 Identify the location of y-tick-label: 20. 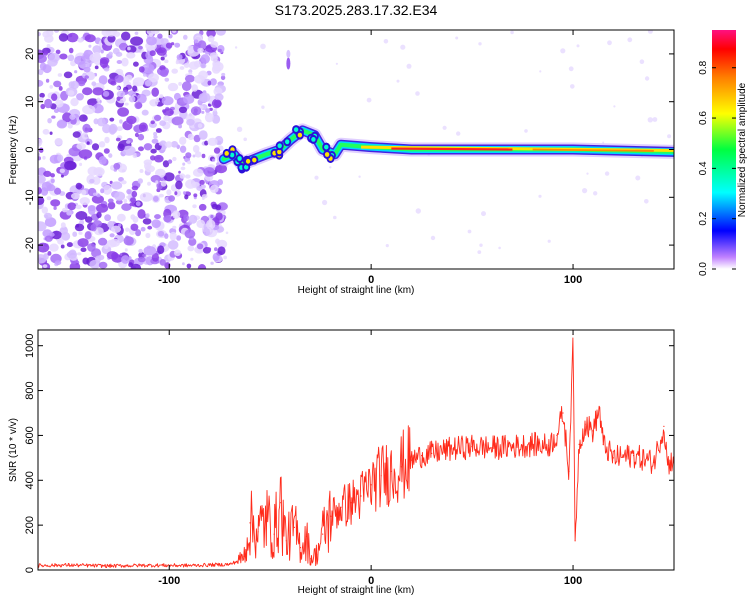
(30, 54).